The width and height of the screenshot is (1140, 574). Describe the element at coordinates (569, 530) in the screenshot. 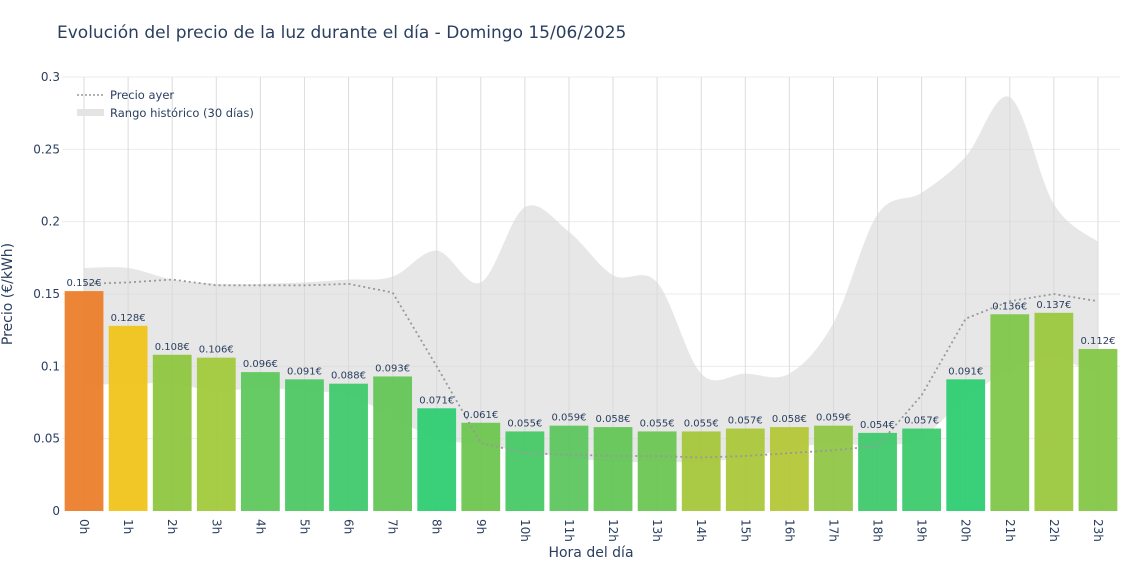

I see `x-tick-label: 11h` at that location.